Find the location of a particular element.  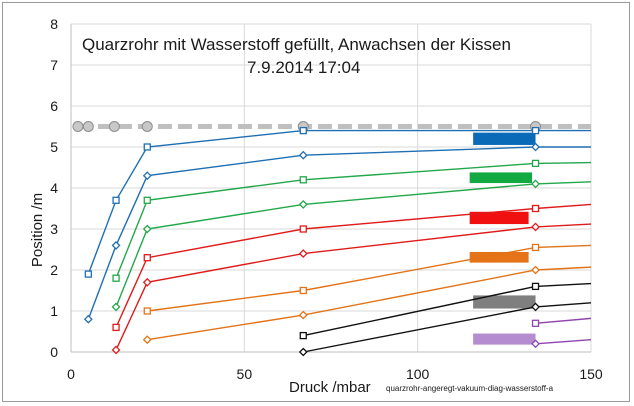

y-tick-label-1: 1 is located at coordinates (54, 311).